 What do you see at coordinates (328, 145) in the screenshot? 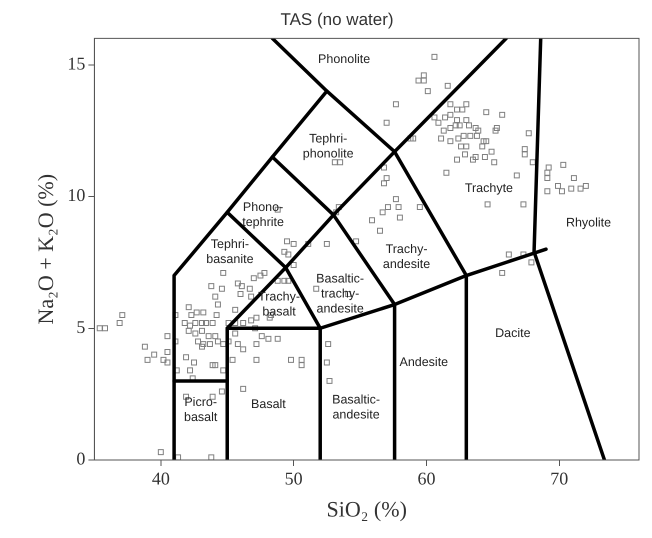
I see `annotation: Tephri- phonolite` at bounding box center [328, 145].